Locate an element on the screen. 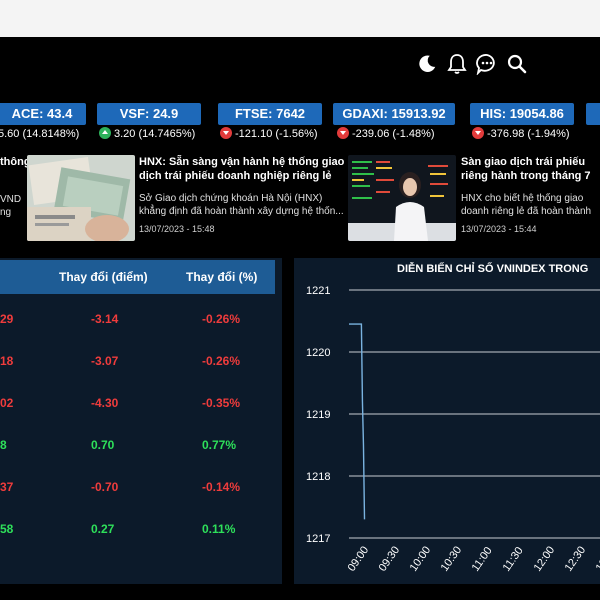 This screenshot has height=600, width=600. x-tick-label: 10:00 is located at coordinates (421, 558).